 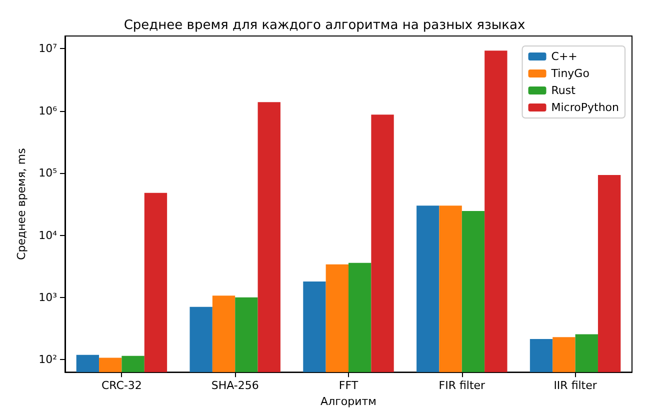 I want to click on y-axis-title: Среднее время, ms, so click(x=21, y=204).